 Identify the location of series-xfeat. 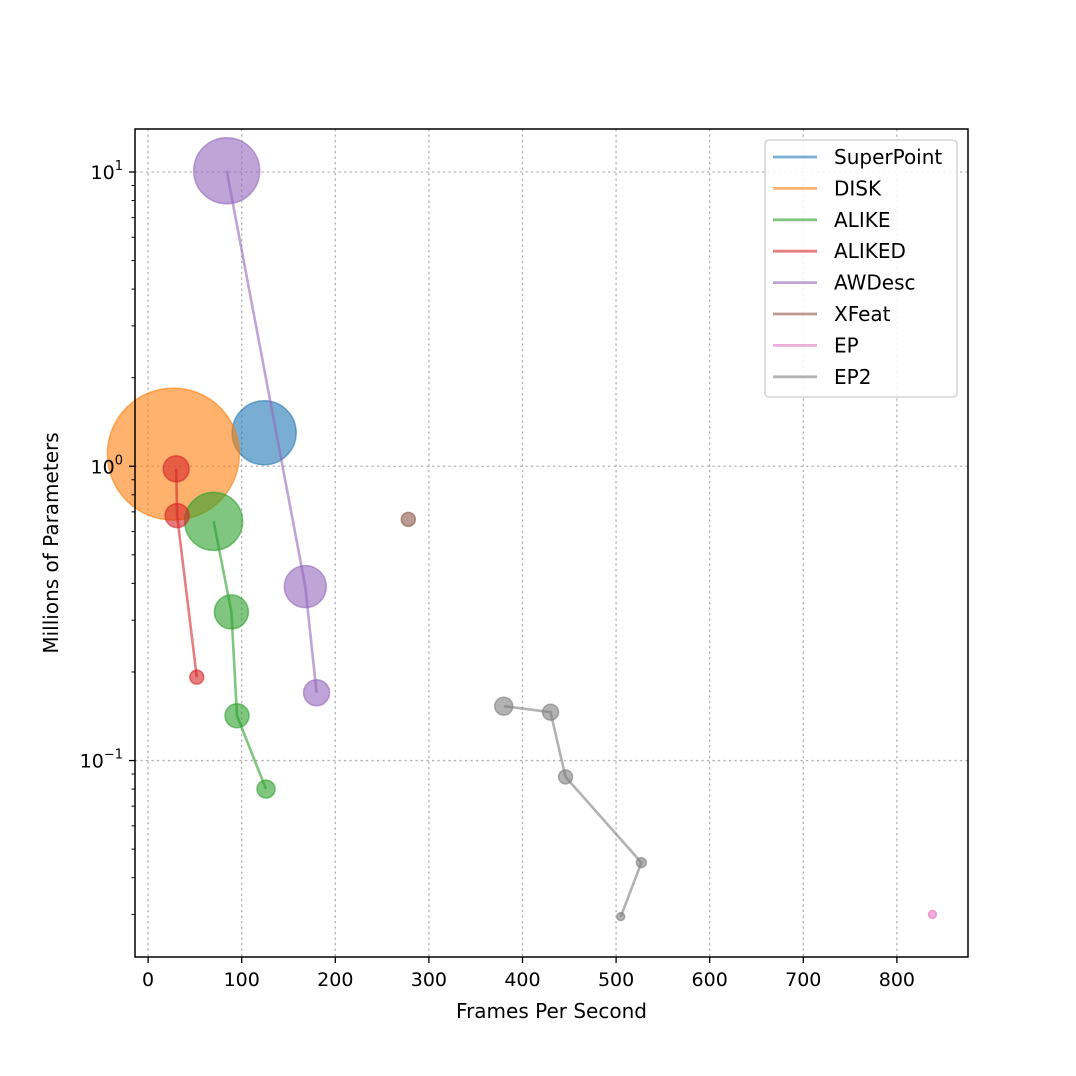
(408, 519).